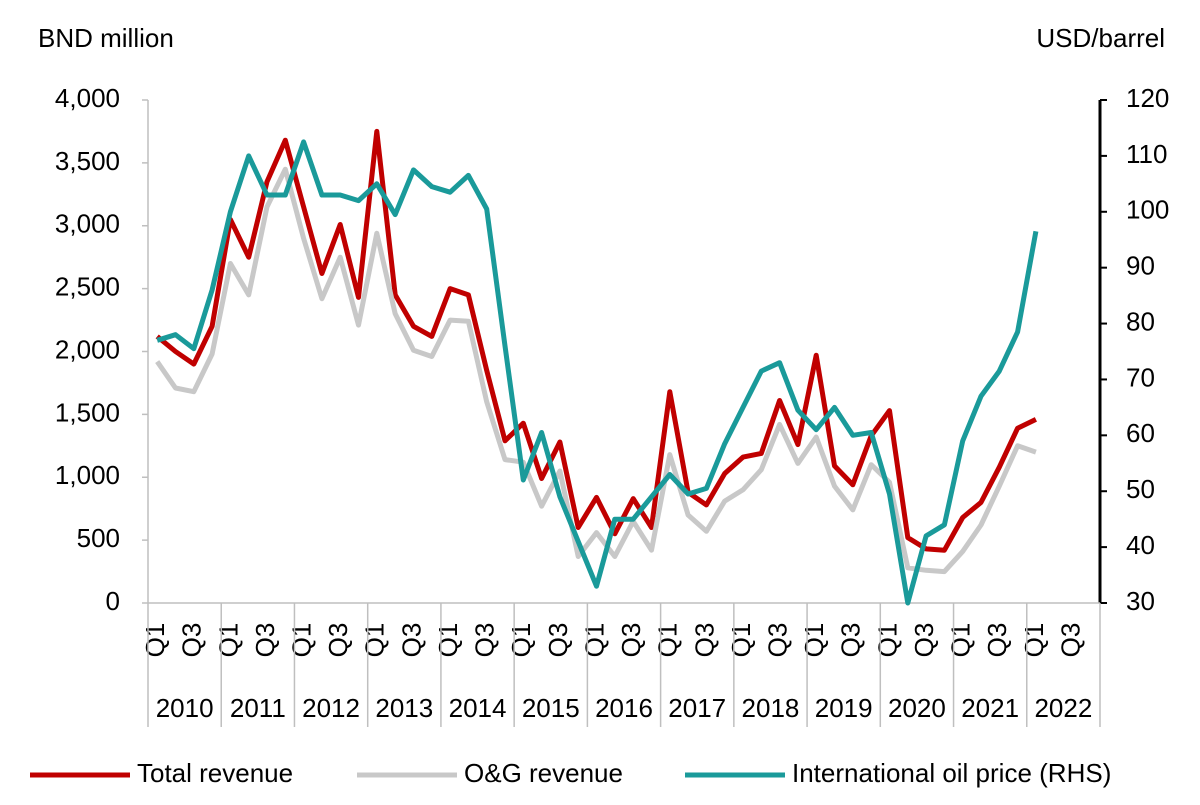  Describe the element at coordinates (624, 708) in the screenshot. I see `x-group-label: 2016` at that location.